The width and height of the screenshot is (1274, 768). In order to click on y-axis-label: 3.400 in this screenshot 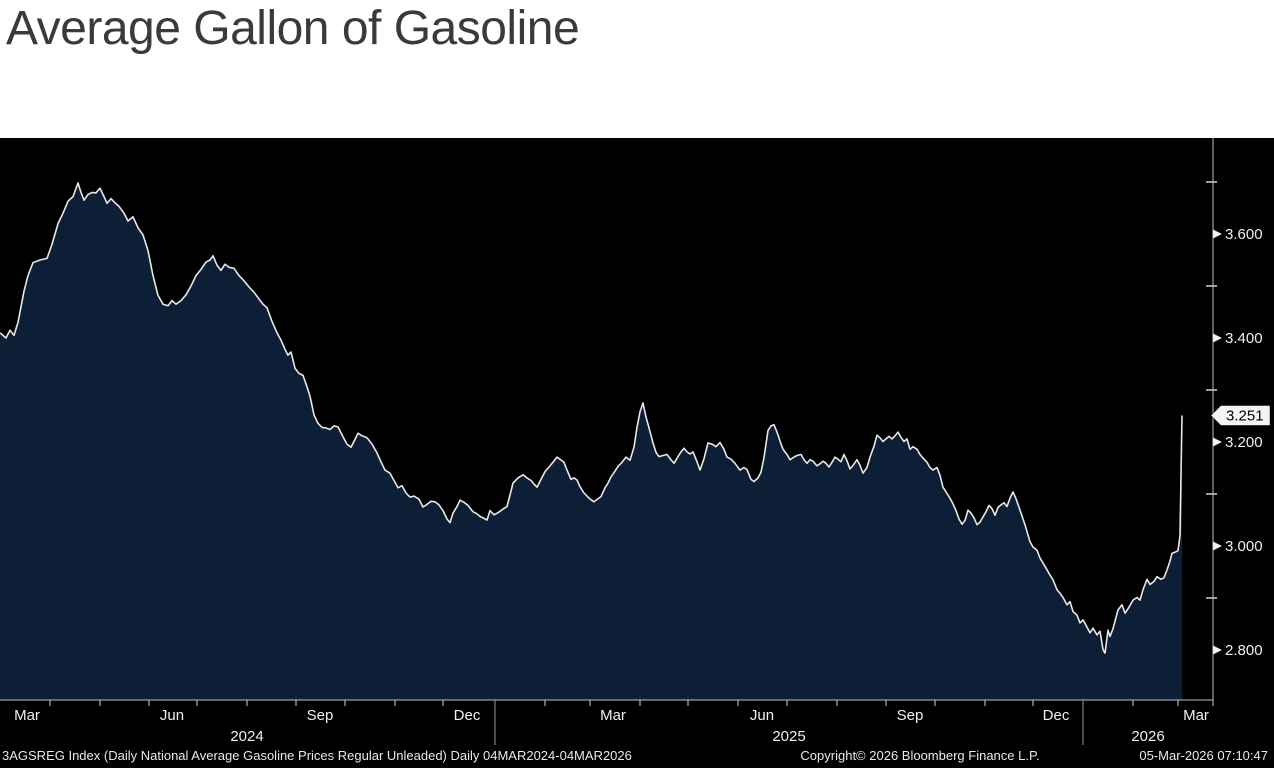, I will do `click(1244, 338)`.